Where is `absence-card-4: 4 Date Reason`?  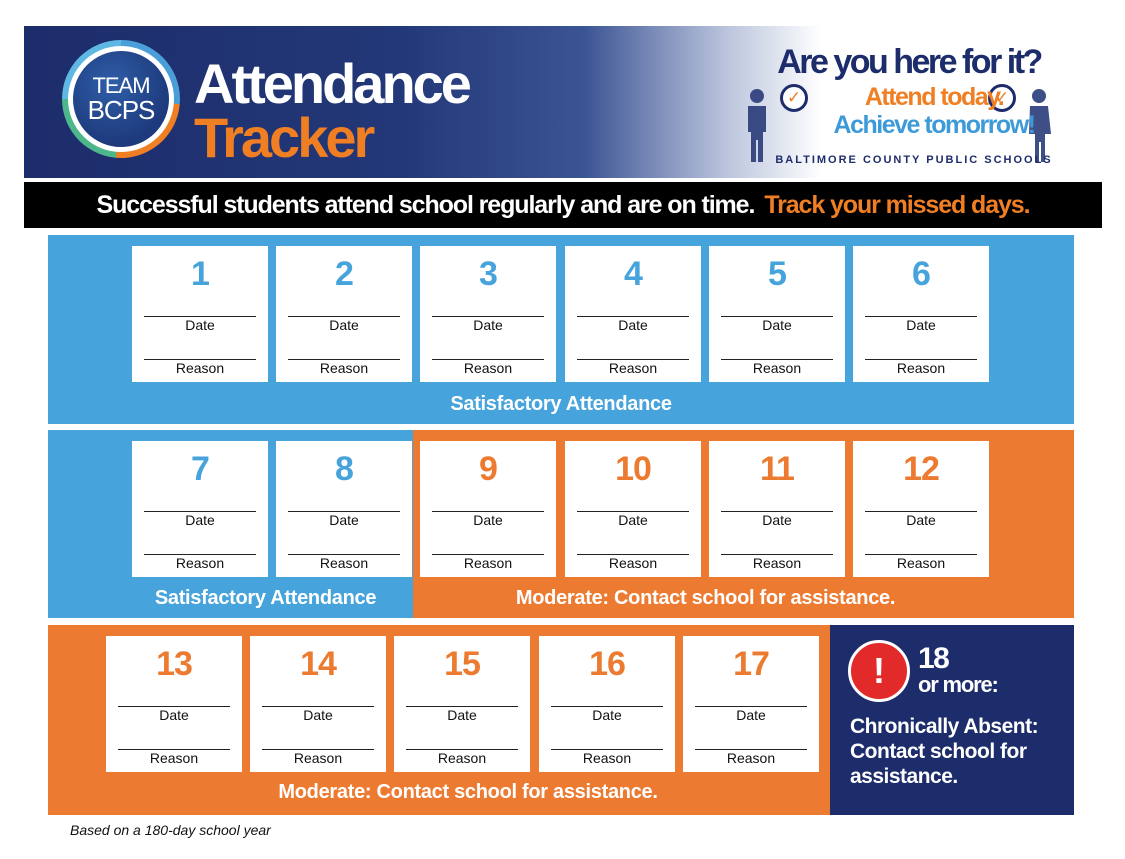 absence-card-4: 4 Date Reason is located at coordinates (633, 314).